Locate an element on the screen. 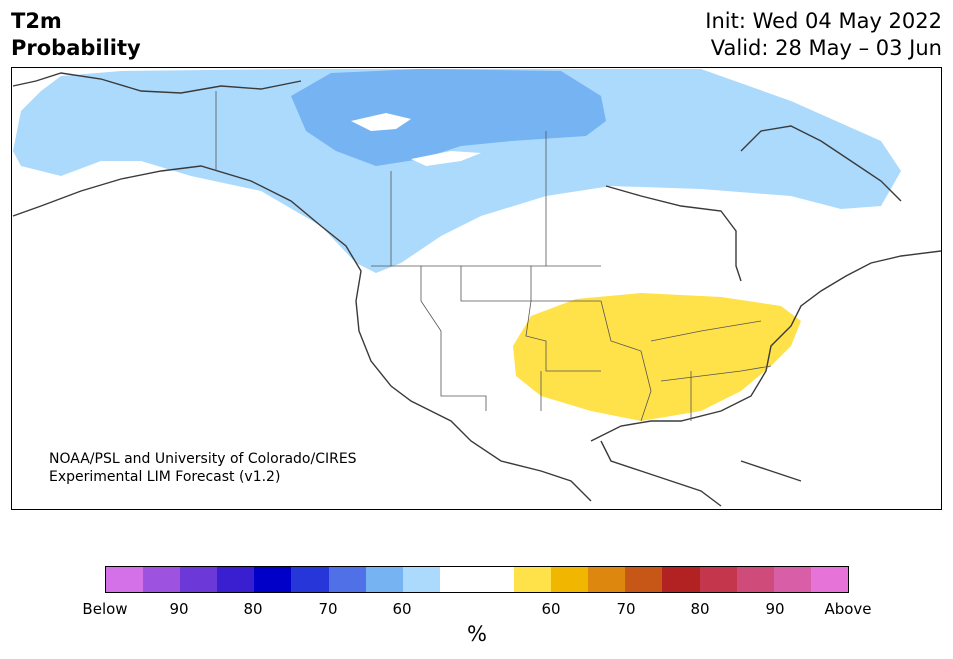  title-line-variable: T2m is located at coordinates (36, 21).